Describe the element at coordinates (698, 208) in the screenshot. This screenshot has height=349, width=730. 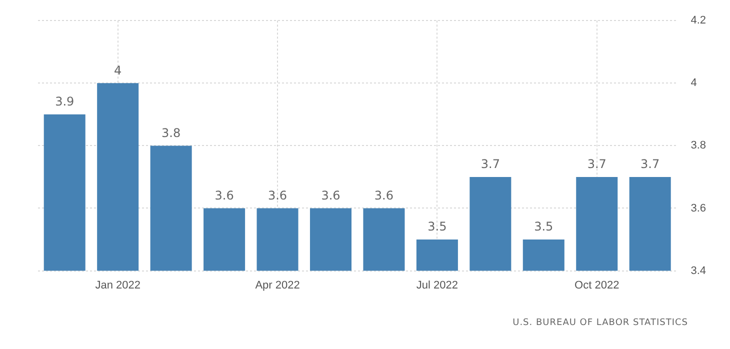
I see `y-tick-label: 3.6` at that location.